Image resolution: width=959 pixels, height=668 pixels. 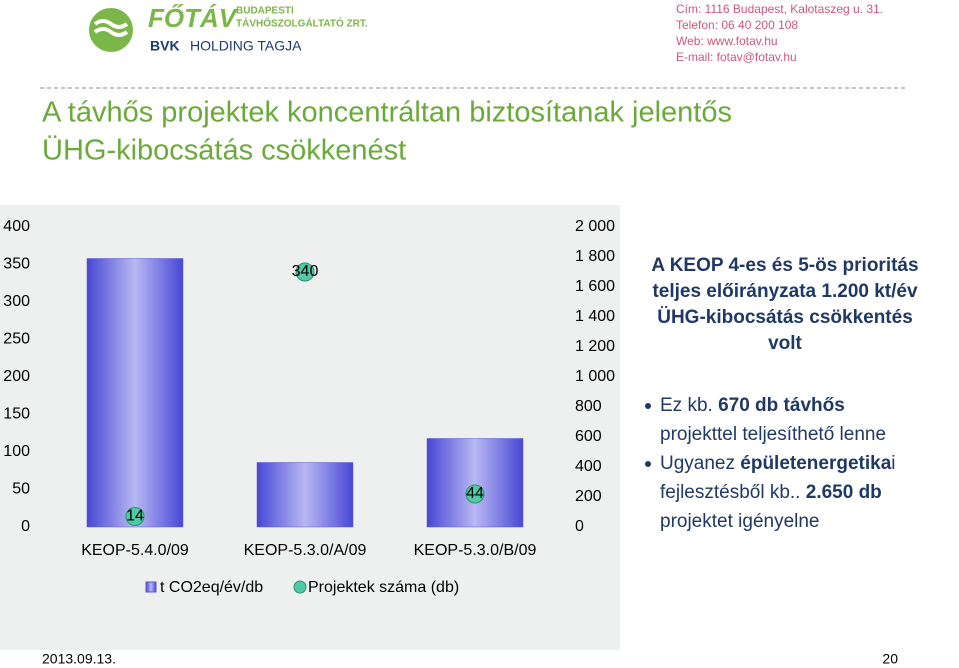 What do you see at coordinates (135, 550) in the screenshot?
I see `x-tick-label: KEOP-5.4.0/09` at bounding box center [135, 550].